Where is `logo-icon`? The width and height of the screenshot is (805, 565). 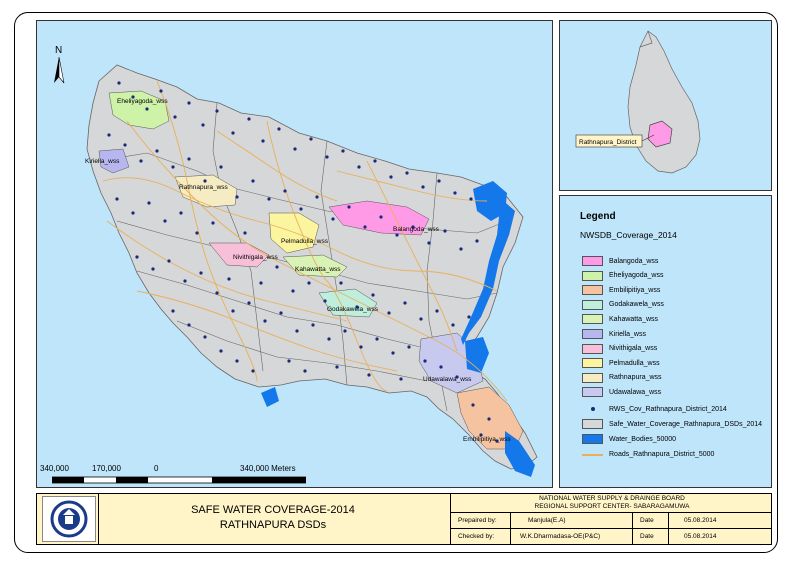
logo-icon is located at coordinates (69, 519).